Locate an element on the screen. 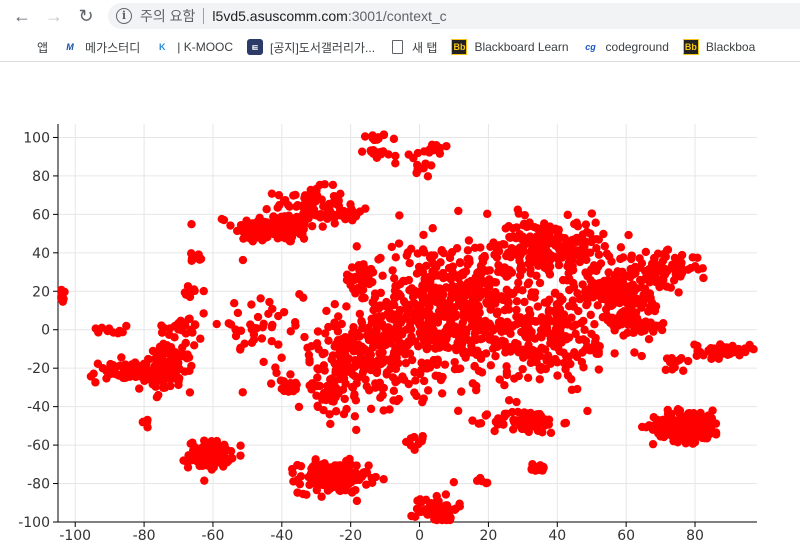 The width and height of the screenshot is (800, 553). kmooc-icon: K is located at coordinates (162, 47).